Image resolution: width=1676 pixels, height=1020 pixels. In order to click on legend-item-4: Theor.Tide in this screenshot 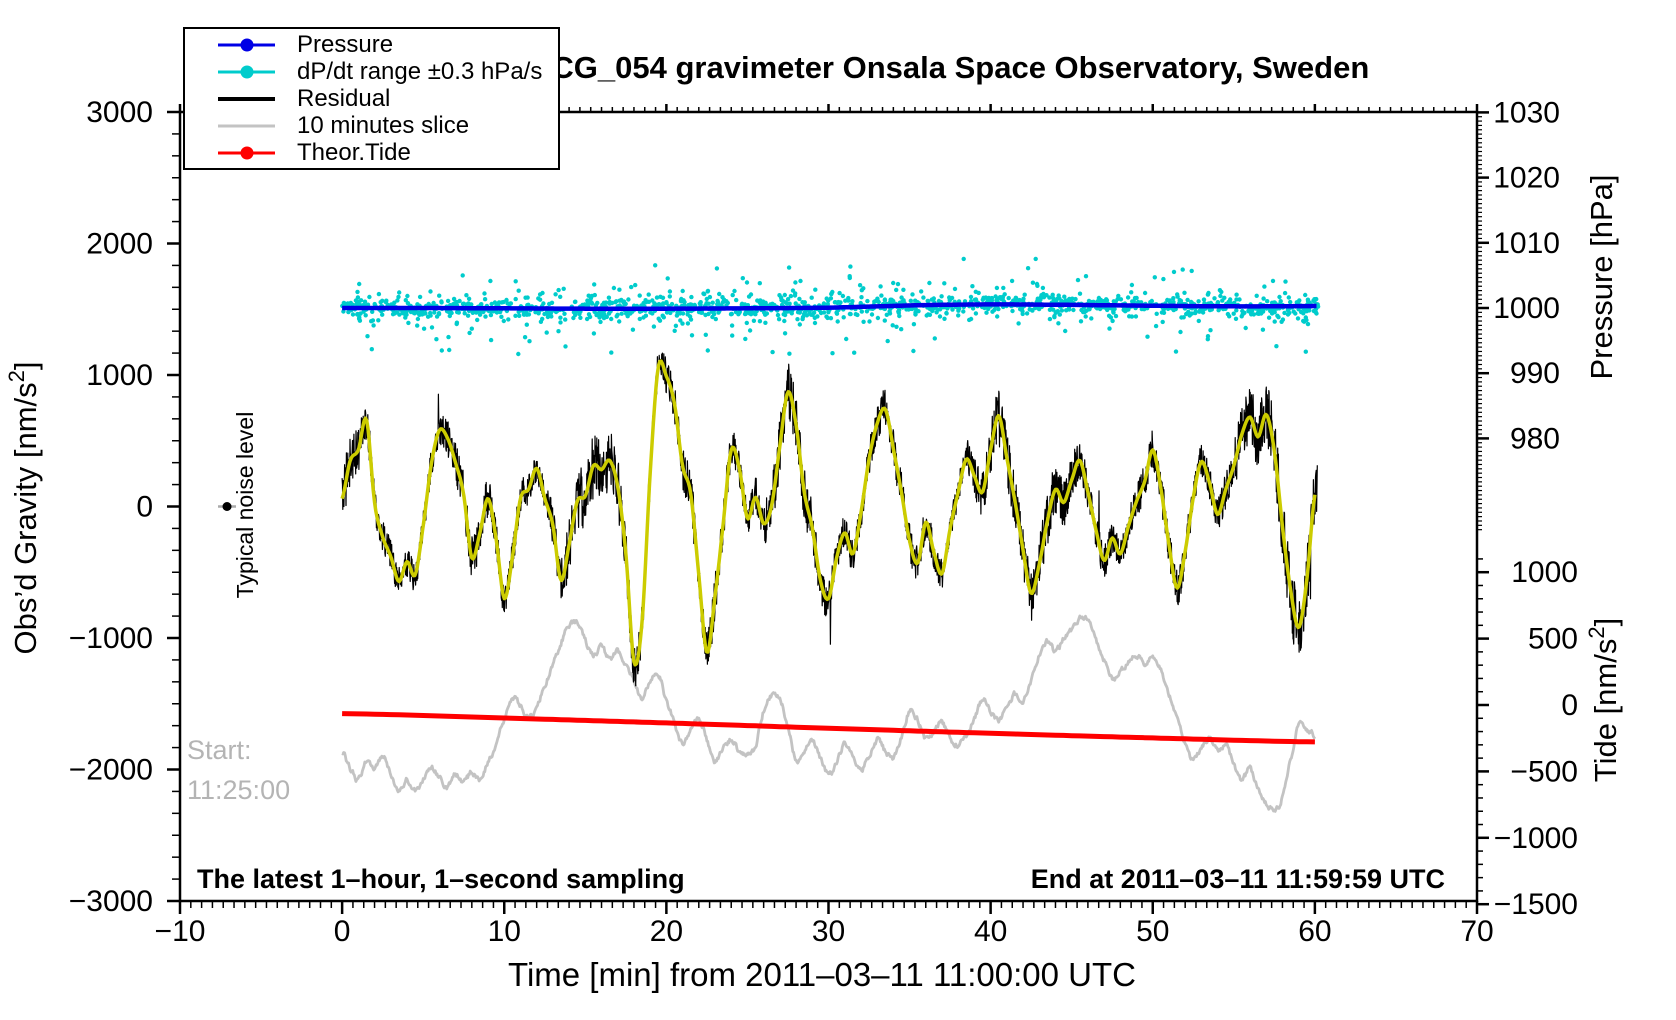, I will do `click(371, 152)`.